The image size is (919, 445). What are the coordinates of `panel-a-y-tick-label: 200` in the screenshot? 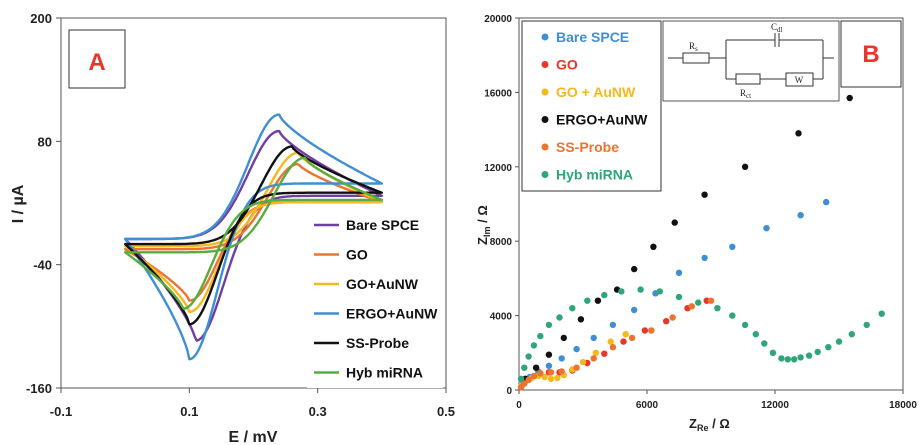 It's located at (41, 18).